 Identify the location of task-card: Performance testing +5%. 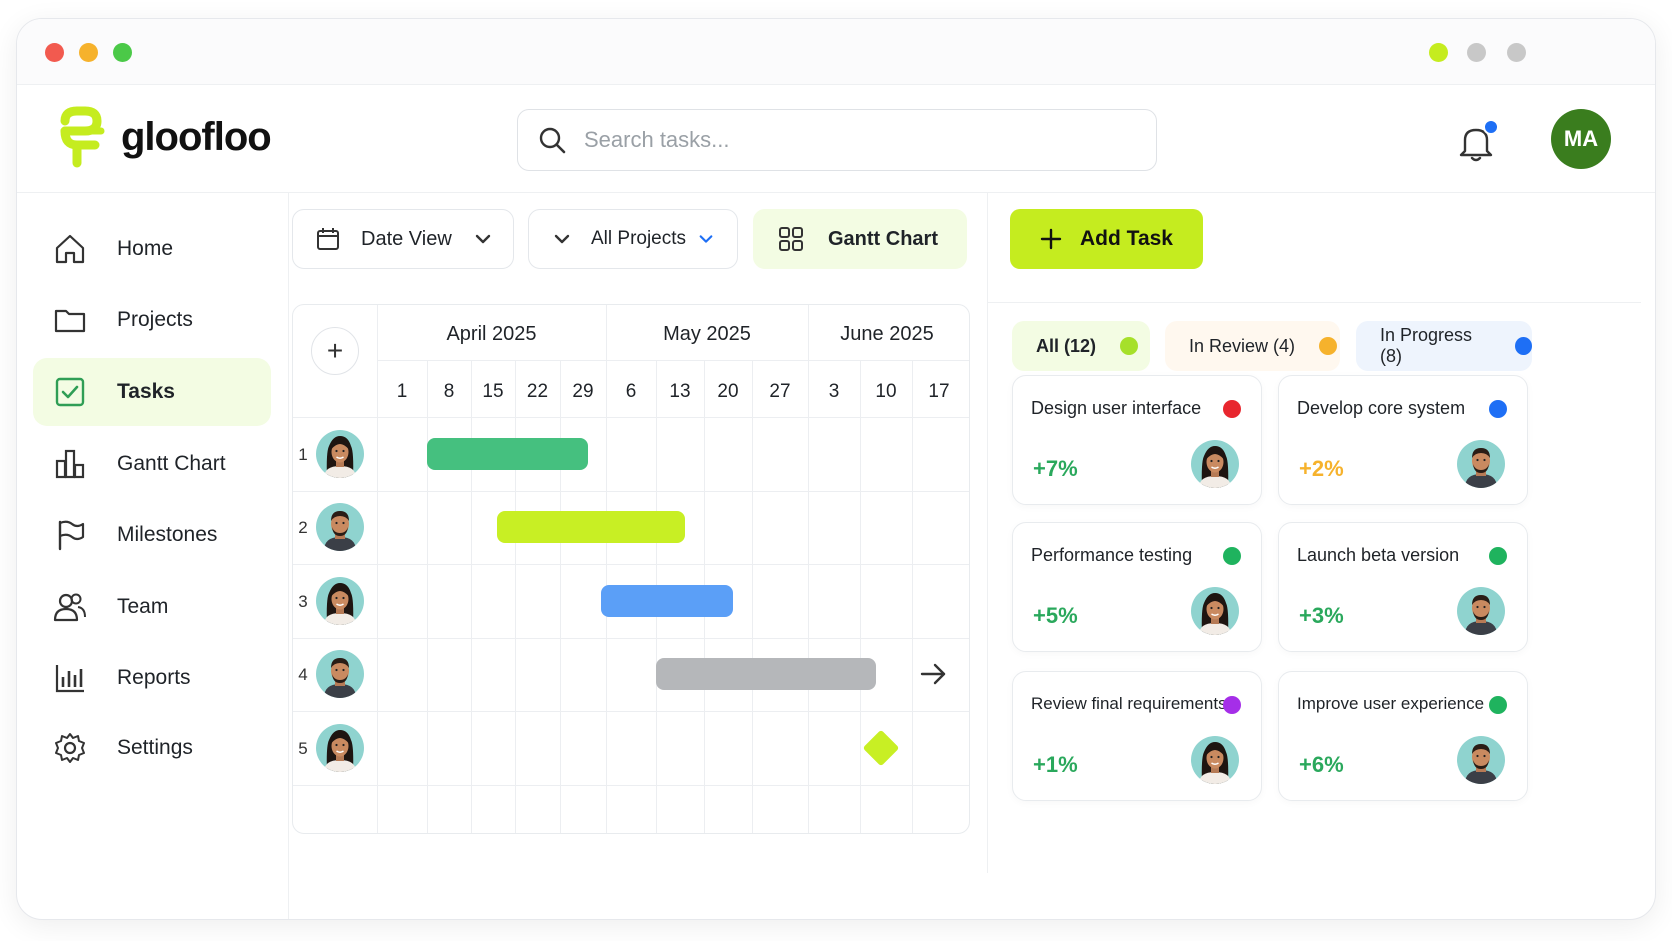
(1137, 587).